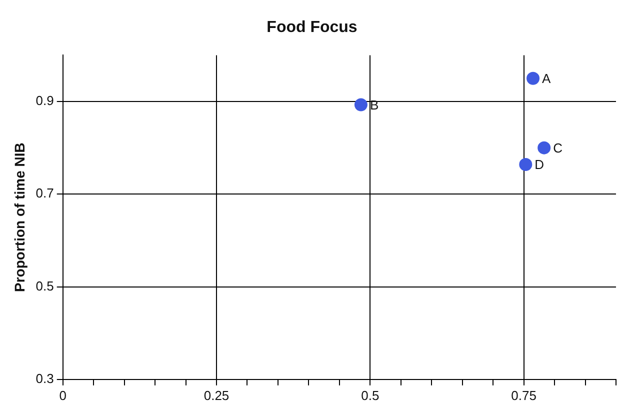 The image size is (640, 415). What do you see at coordinates (539, 164) in the screenshot?
I see `annotation: D` at bounding box center [539, 164].